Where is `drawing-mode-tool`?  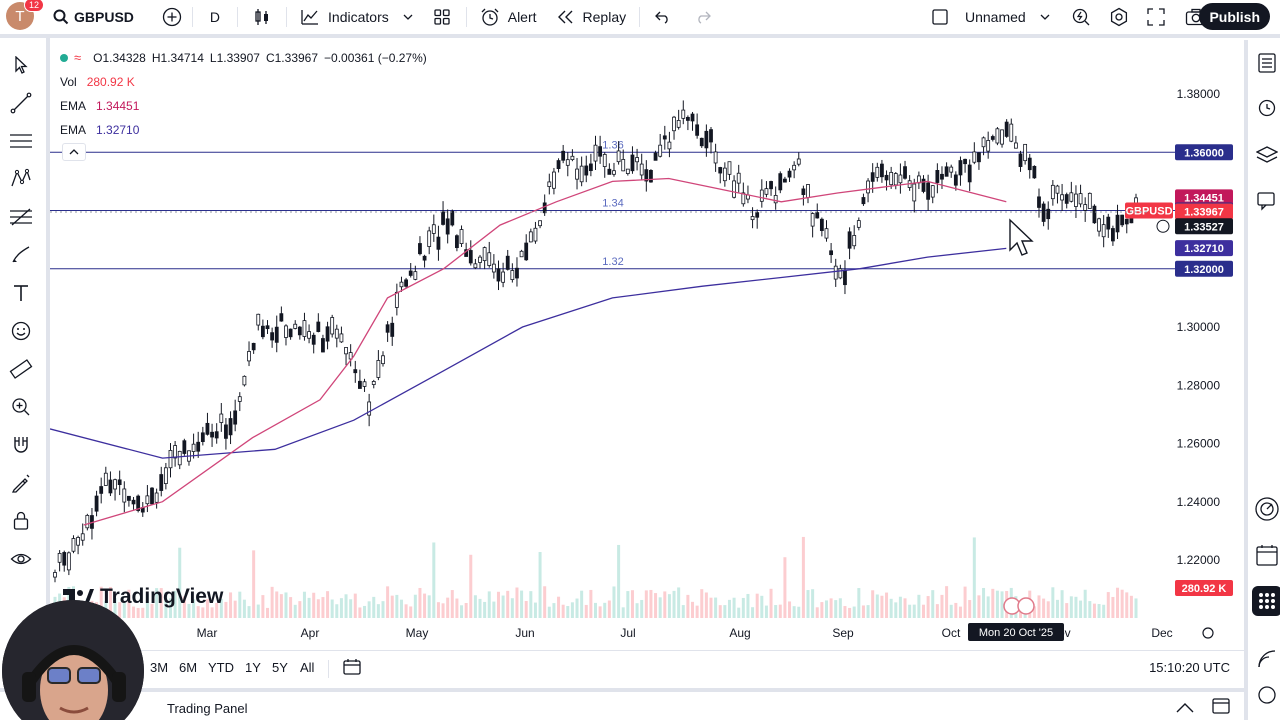
drawing-mode-tool is located at coordinates (21, 483).